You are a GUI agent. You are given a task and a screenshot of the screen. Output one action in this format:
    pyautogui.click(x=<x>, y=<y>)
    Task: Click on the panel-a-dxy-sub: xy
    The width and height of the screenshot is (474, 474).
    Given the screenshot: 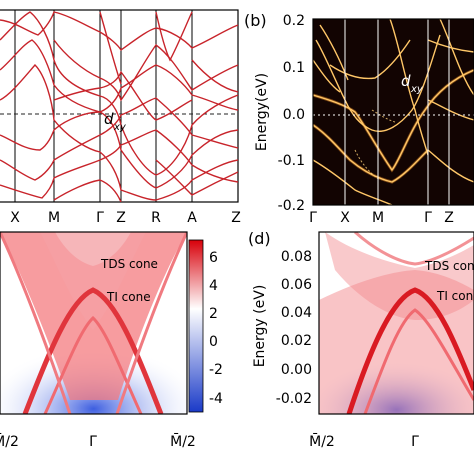 What is the action you would take?
    pyautogui.click(x=120, y=127)
    